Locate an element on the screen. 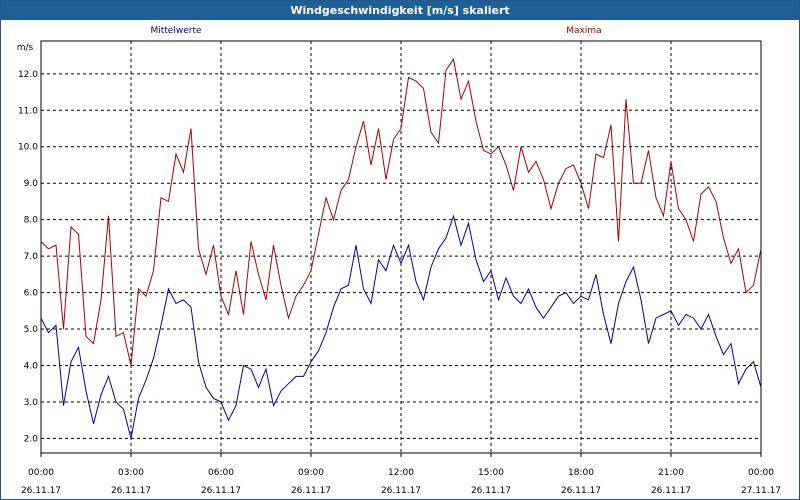 This screenshot has height=500, width=800. y-tick-label: 11.0 is located at coordinates (28, 111).